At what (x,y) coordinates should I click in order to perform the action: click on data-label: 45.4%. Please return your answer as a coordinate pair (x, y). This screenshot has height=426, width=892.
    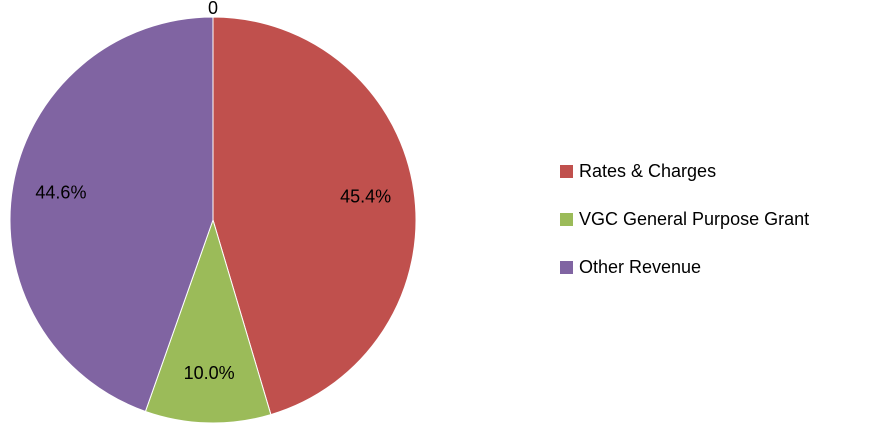
    Looking at the image, I should click on (365, 197).